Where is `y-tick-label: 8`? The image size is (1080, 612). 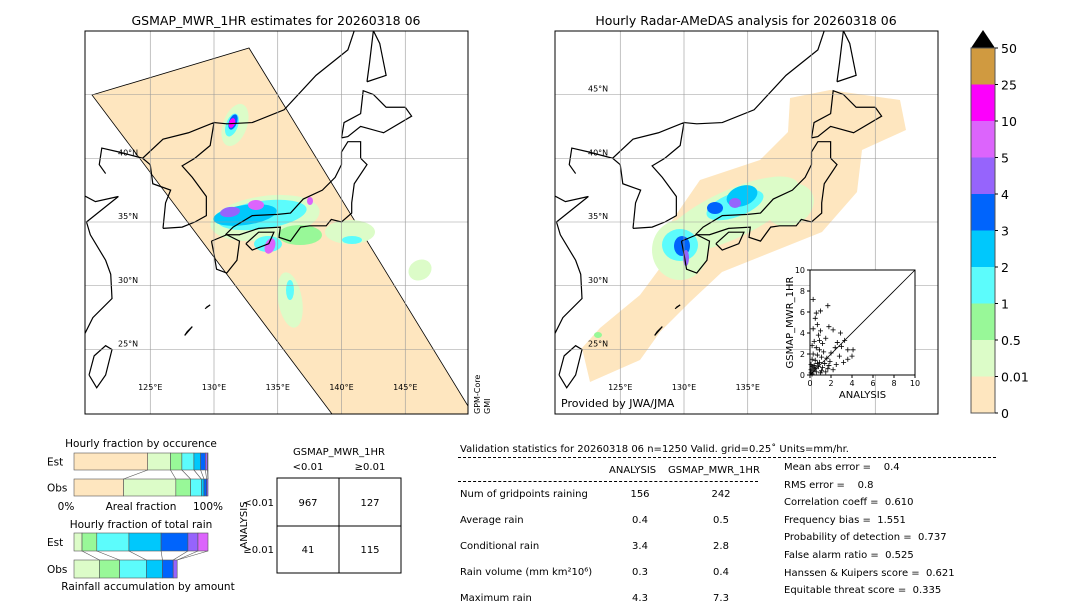 y-tick-label: 8 is located at coordinates (802, 291).